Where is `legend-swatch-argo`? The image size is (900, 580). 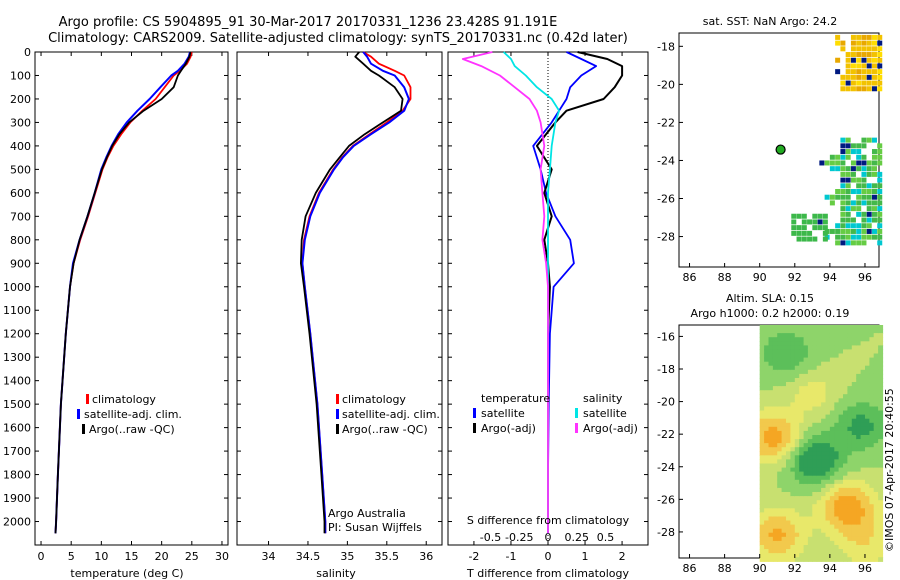 legend-swatch-argo is located at coordinates (337, 429).